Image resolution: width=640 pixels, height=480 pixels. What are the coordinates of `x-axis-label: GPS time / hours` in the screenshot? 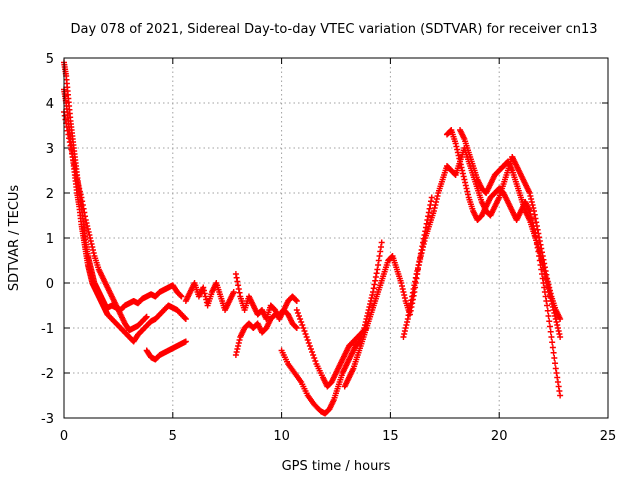 It's located at (336, 466).